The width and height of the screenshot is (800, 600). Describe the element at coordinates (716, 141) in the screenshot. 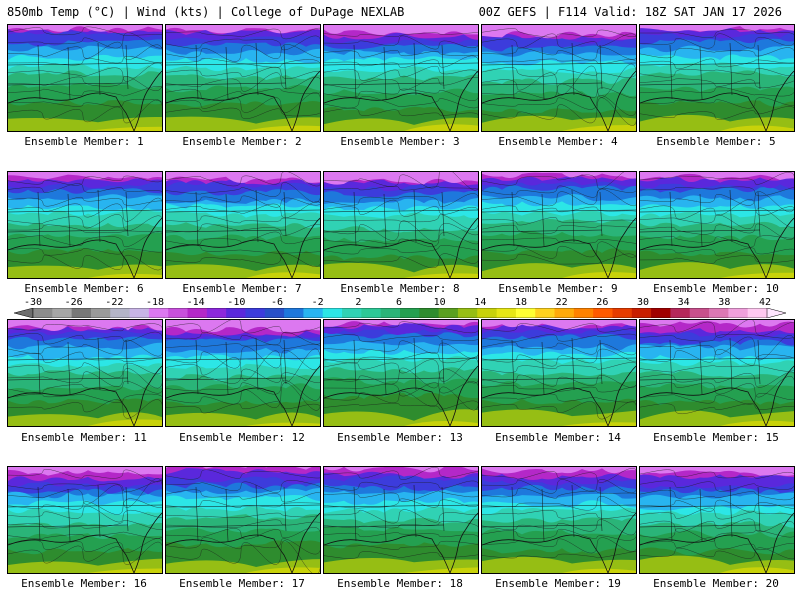

I see `ensemble-member-label: Ensemble Member: 5` at that location.